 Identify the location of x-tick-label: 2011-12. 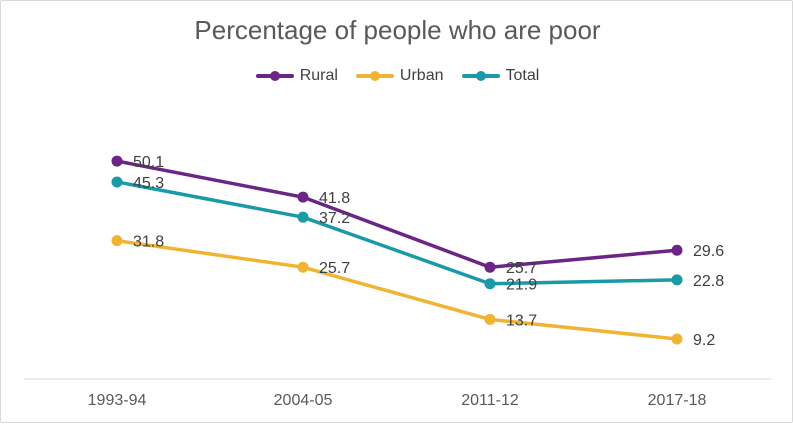
(490, 400).